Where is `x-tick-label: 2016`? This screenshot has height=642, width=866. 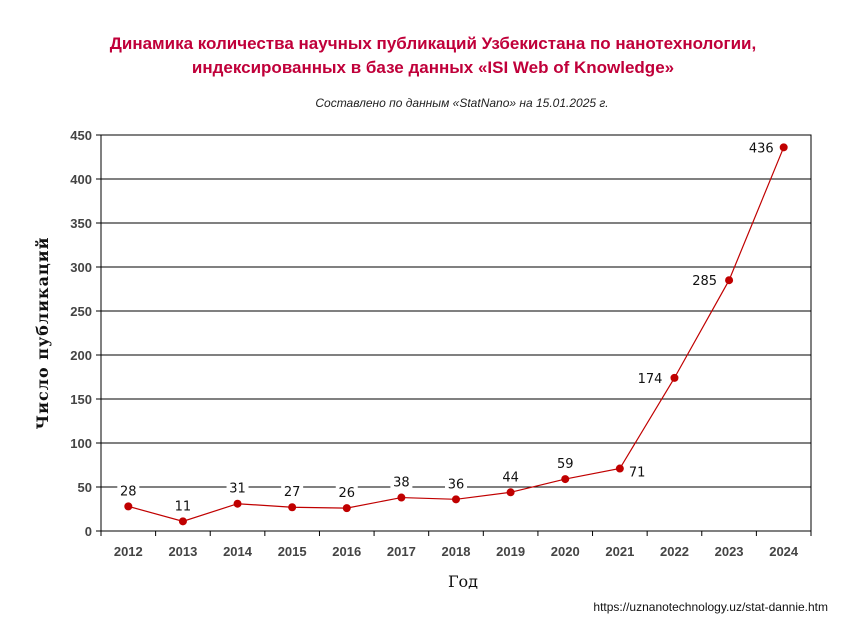 x-tick-label: 2016 is located at coordinates (346, 551).